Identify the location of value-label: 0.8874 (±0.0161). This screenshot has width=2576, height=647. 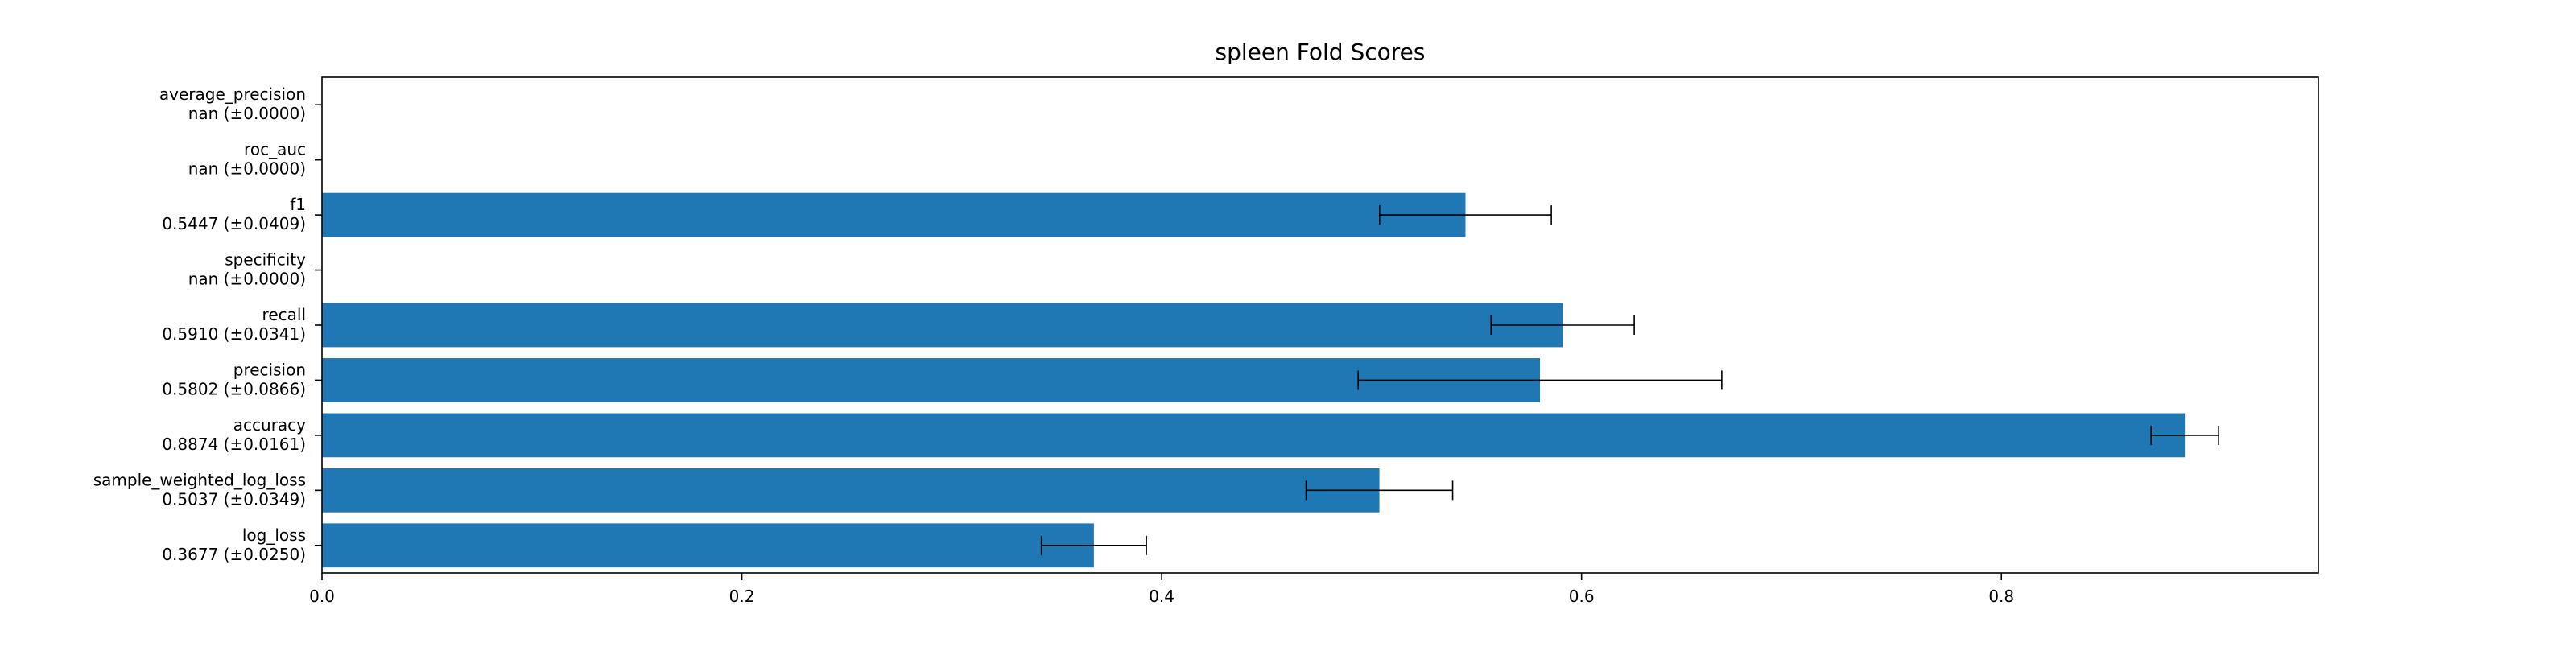
(234, 444).